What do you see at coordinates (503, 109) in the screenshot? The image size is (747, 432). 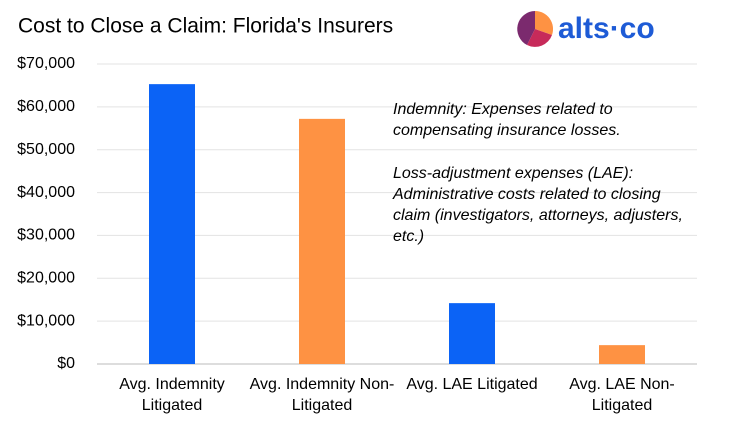 I see `annotation: Indemnity: Expenses related to` at bounding box center [503, 109].